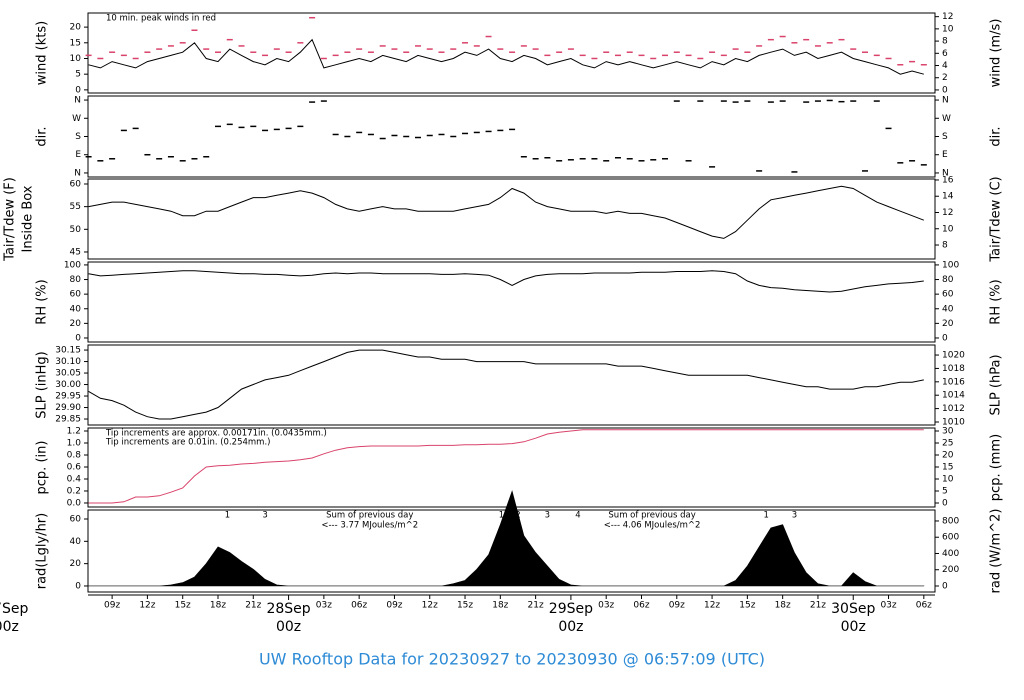 The width and height of the screenshot is (1024, 700). What do you see at coordinates (264, 516) in the screenshot?
I see `hour-mark: 3` at bounding box center [264, 516].